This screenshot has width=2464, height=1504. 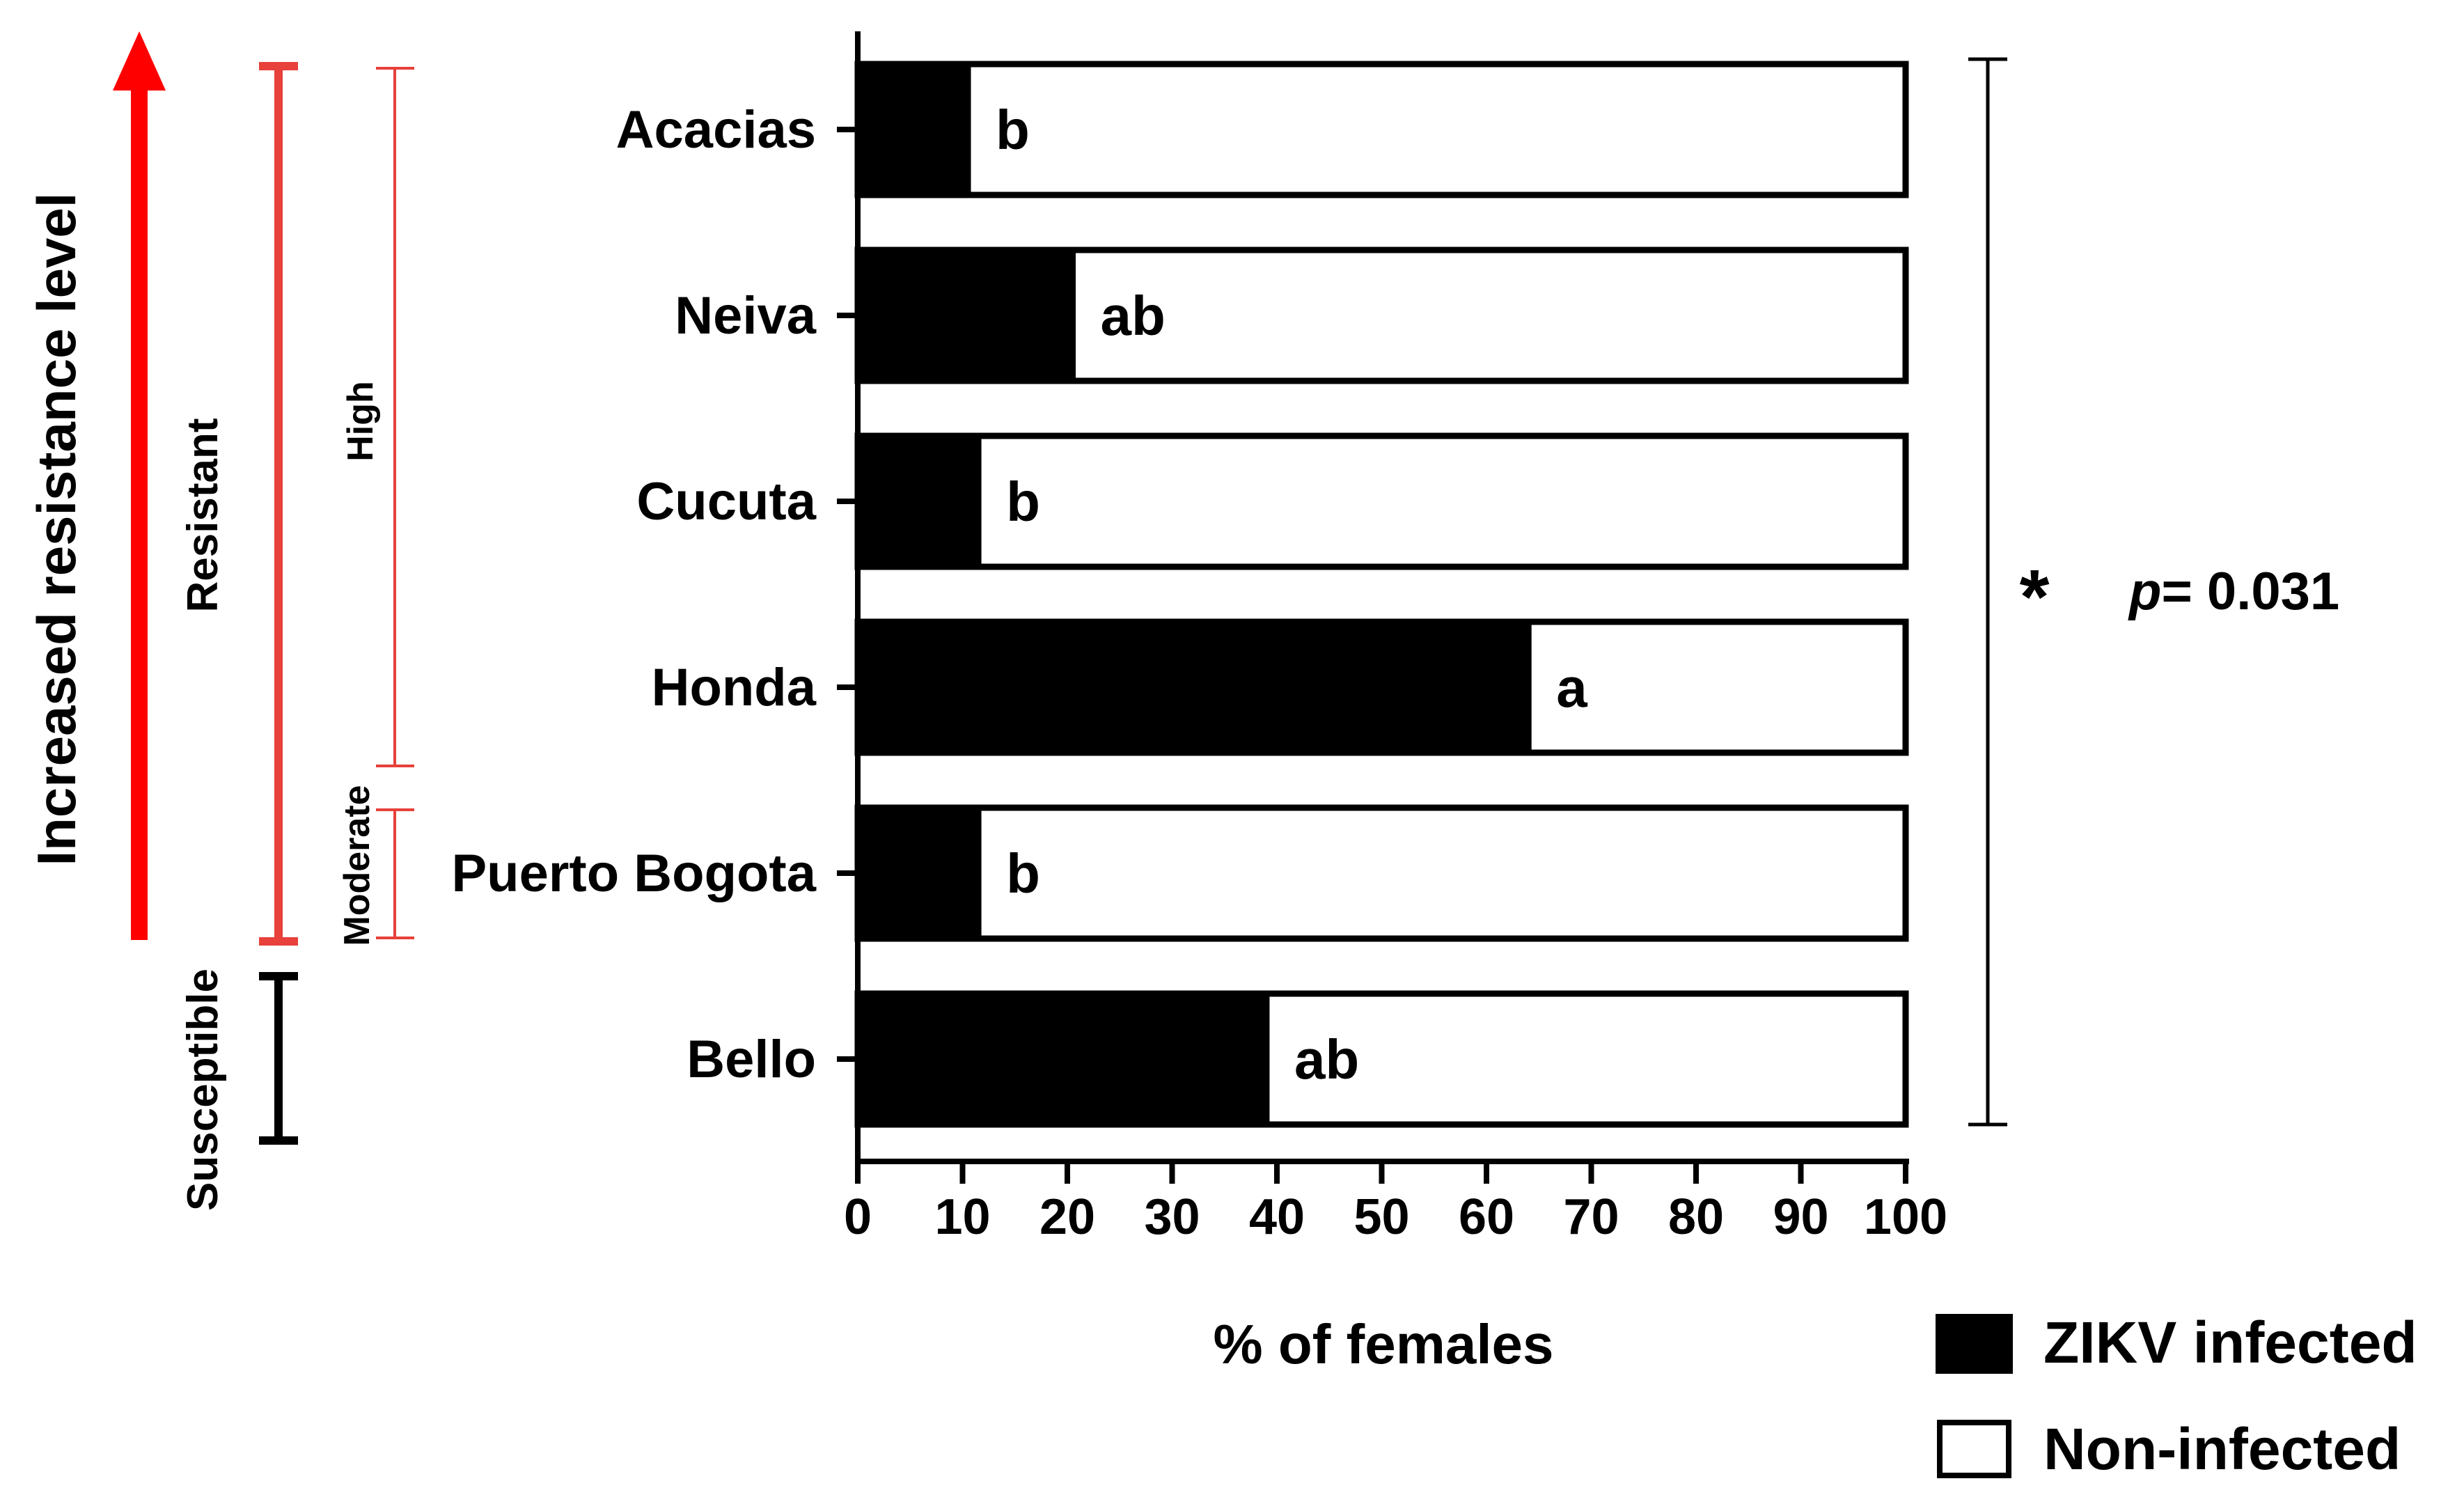 I want to click on p-symbol: p, so click(x=2144, y=591).